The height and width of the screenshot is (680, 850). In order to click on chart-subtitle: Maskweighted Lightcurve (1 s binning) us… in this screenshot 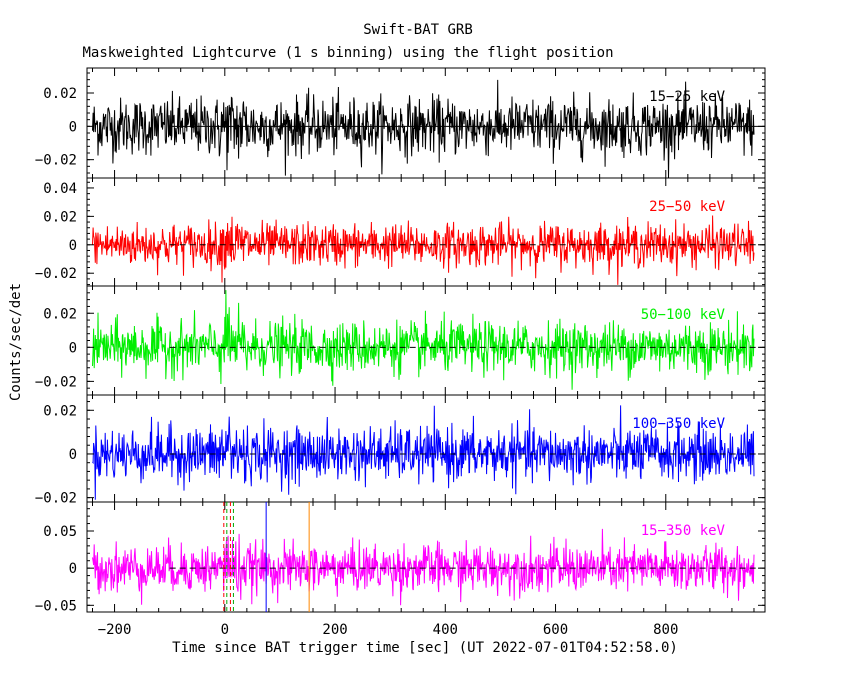, I will do `click(348, 53)`.